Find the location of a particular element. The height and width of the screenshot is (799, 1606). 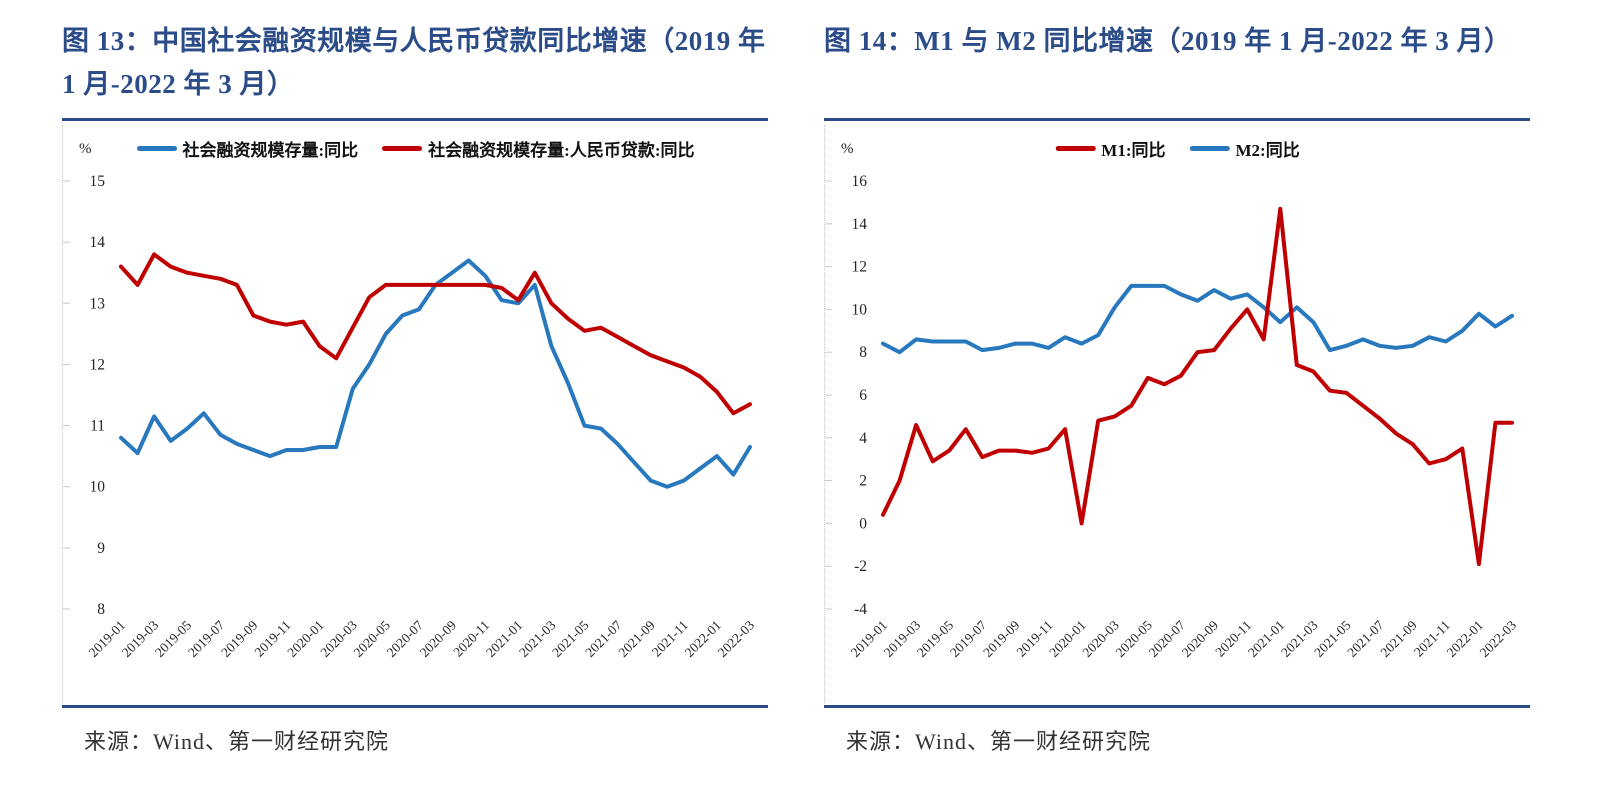

y-tick-label: 15 is located at coordinates (98, 181).